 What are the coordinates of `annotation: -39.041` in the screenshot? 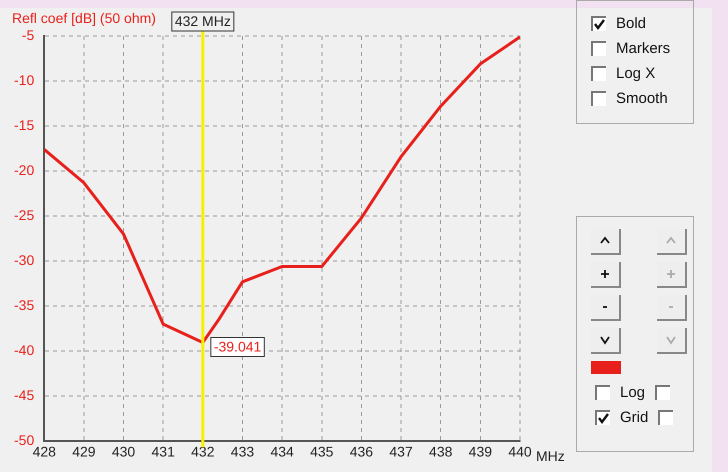 It's located at (238, 346).